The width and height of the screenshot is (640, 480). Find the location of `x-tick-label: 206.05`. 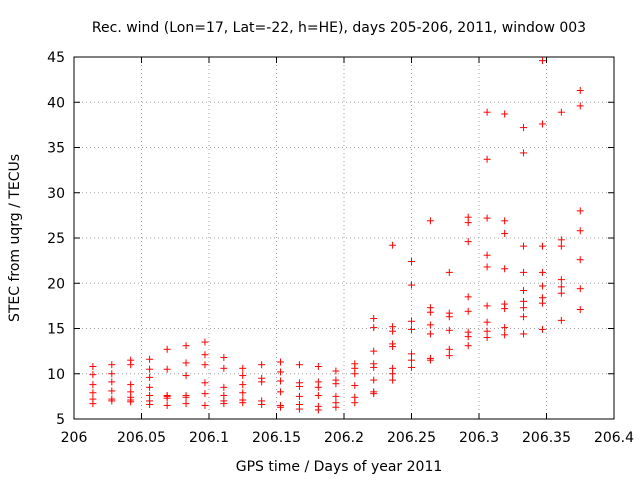

x-tick-label: 206.05 is located at coordinates (141, 438).